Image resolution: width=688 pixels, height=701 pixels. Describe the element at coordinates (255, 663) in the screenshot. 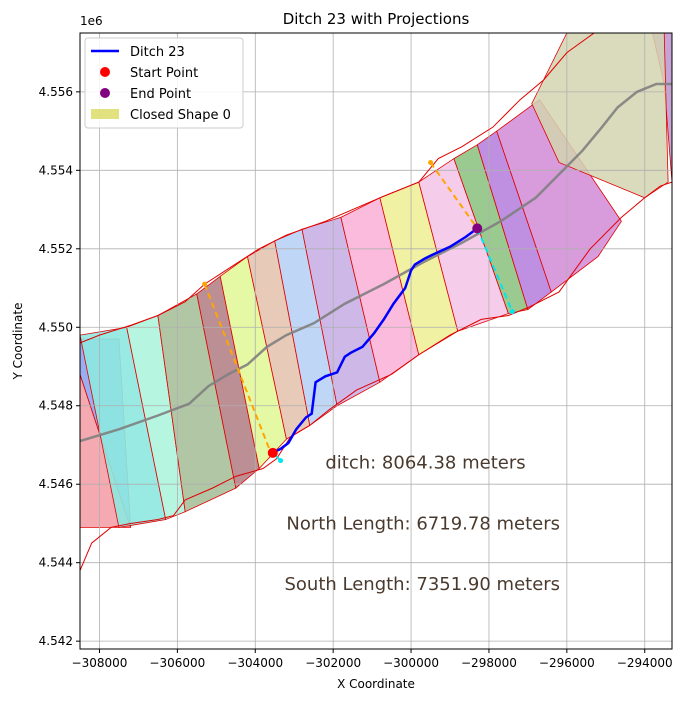

I see `x-tick-label-2: −304000` at that location.